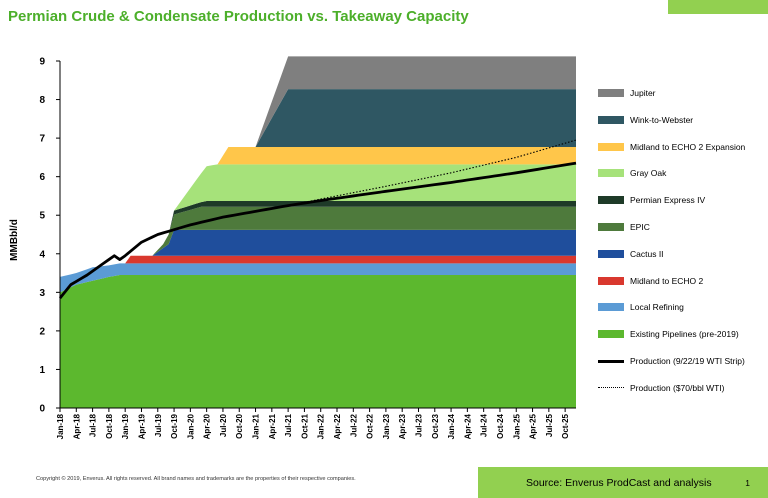 The height and width of the screenshot is (498, 768). I want to click on legend-item: Local Refining, so click(641, 307).